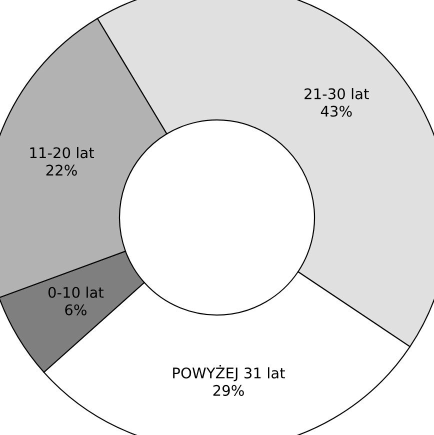  I want to click on slice-label: 0-10 lat, so click(76, 292).